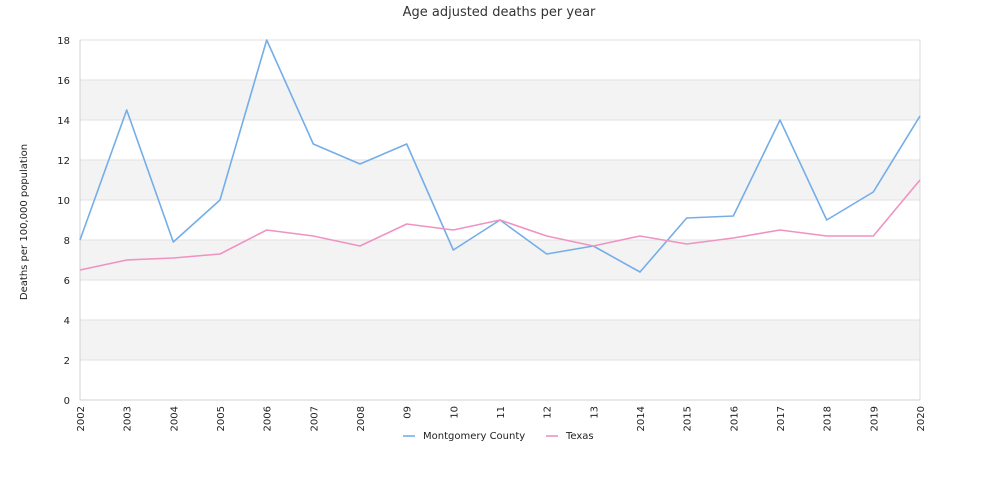 This screenshot has width=1000, height=500. Describe the element at coordinates (24, 222) in the screenshot. I see `y-axis-label: Deaths per 100,000 population` at that location.